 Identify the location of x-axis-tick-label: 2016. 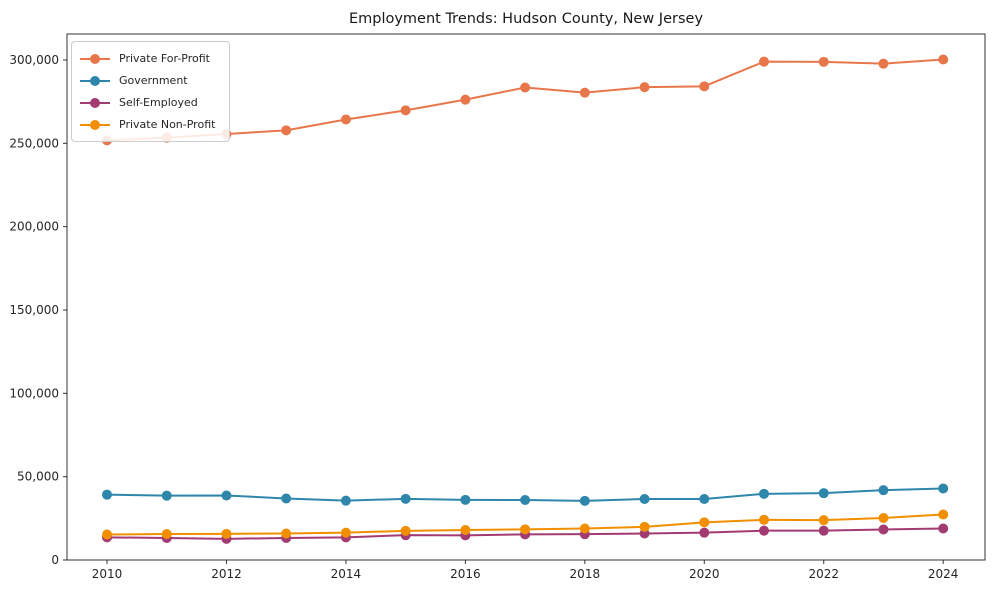
(465, 574).